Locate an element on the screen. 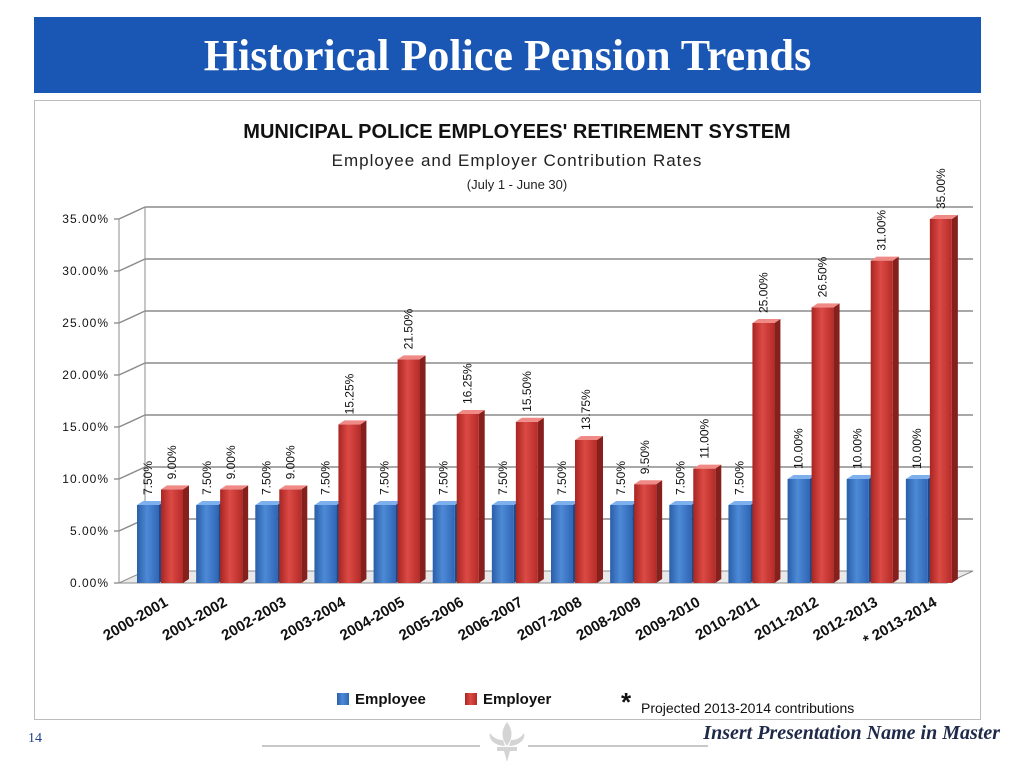 This screenshot has width=1024, height=768. data-label: 25.00% is located at coordinates (763, 292).